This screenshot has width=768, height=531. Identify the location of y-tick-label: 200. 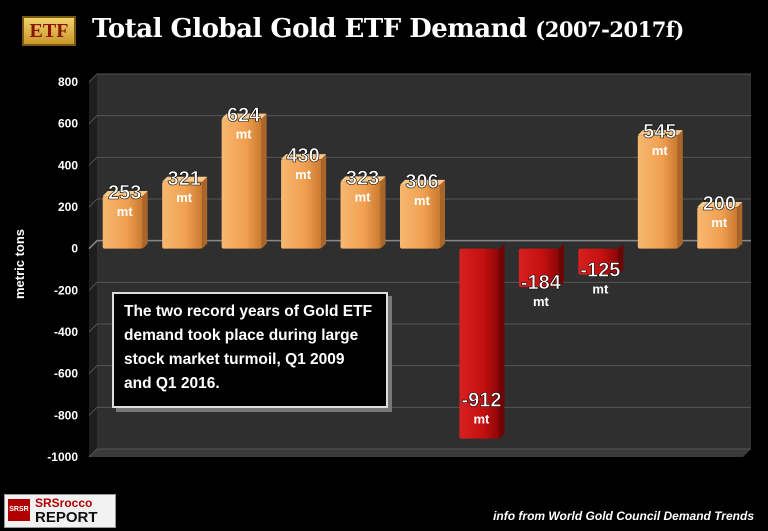
(68, 207).